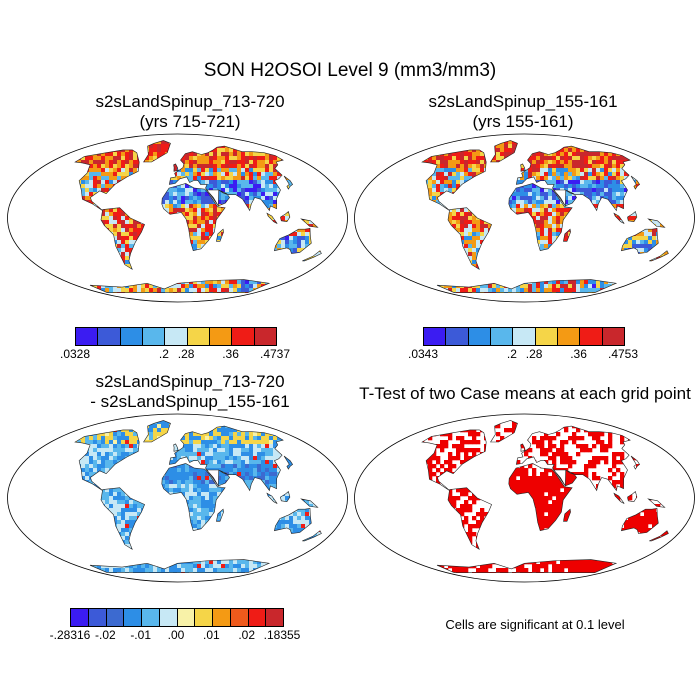 The width and height of the screenshot is (700, 700). I want to click on panel-title-line2: (yrs 715-721), so click(190, 121).